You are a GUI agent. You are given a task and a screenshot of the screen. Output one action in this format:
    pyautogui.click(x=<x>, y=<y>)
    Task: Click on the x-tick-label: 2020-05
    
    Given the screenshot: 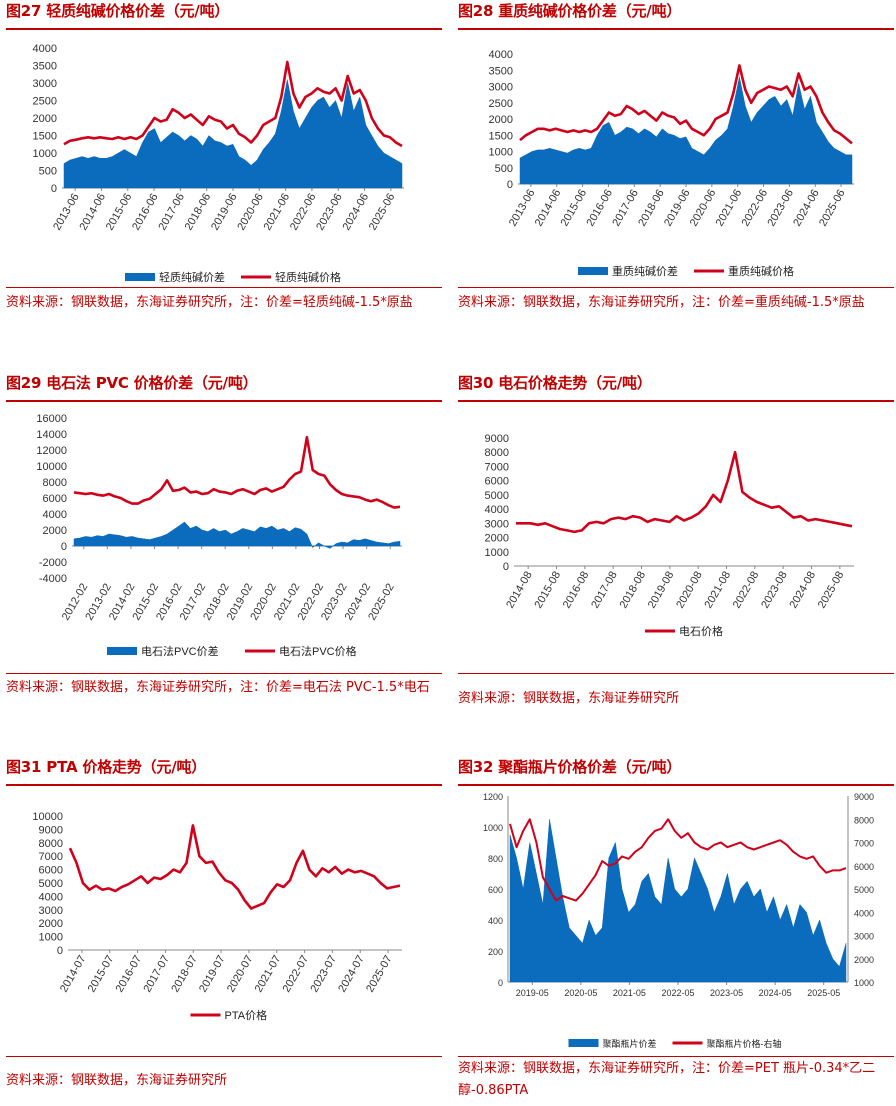 What is the action you would take?
    pyautogui.click(x=580, y=993)
    